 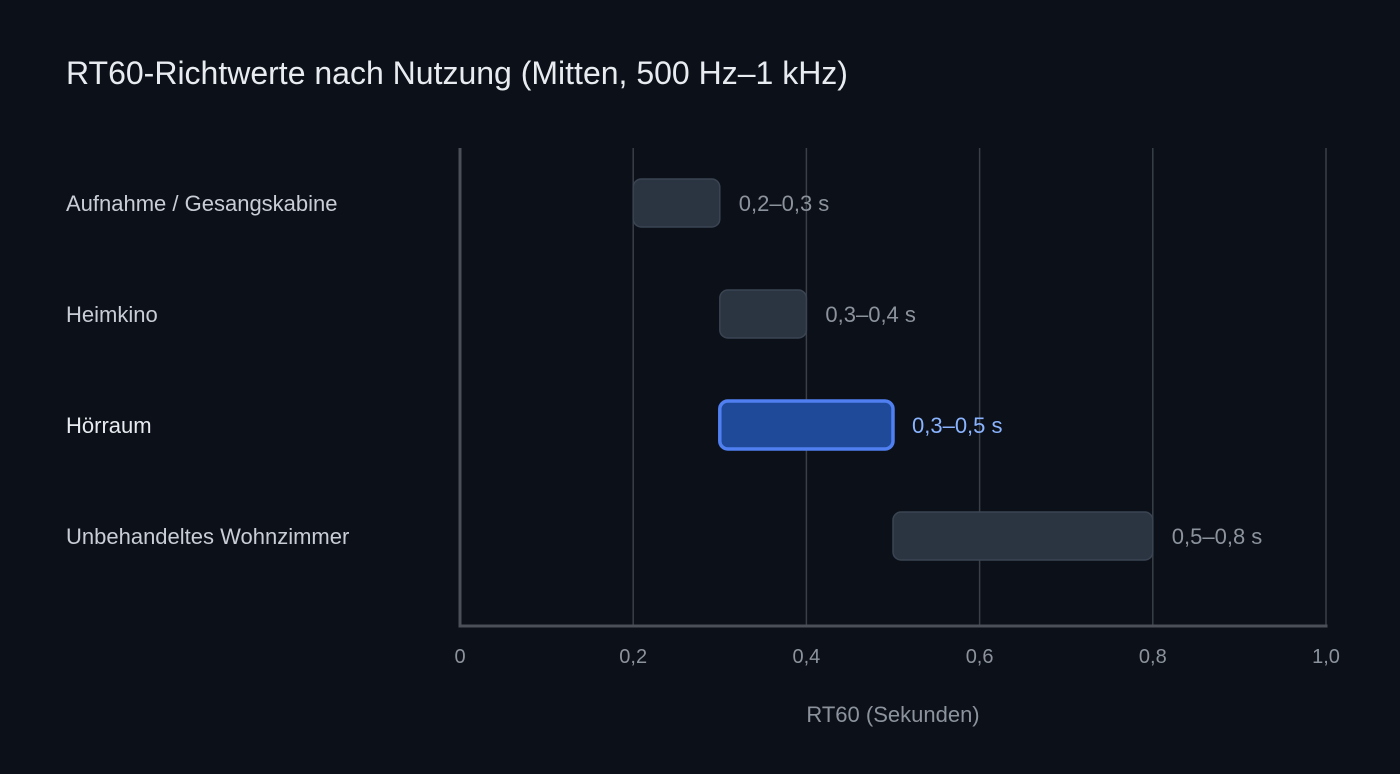 What do you see at coordinates (980, 657) in the screenshot?
I see `x-tick-label: 0,6` at bounding box center [980, 657].